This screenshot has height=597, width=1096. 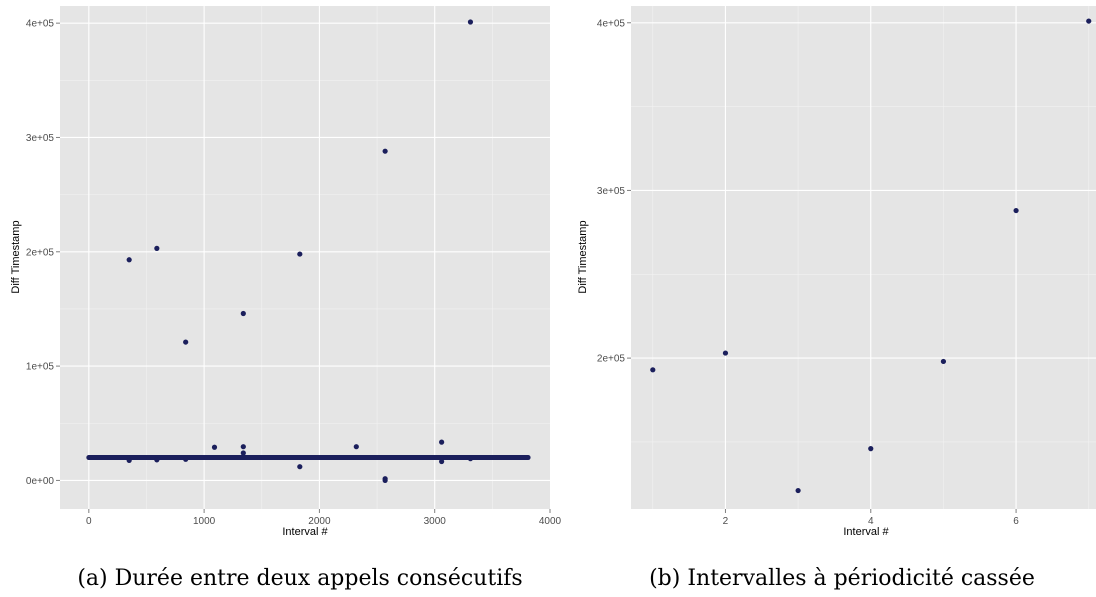 I want to click on y-tick-label: 0e+00, so click(x=40, y=481).